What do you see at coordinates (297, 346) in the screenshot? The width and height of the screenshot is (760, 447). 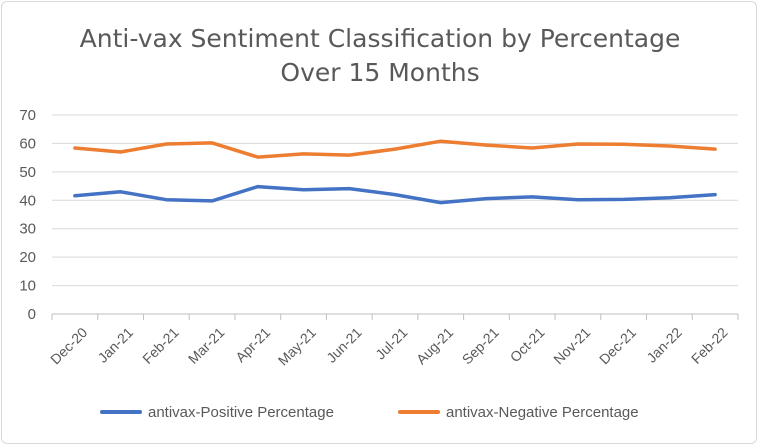 I see `x-tick-label: May-21` at bounding box center [297, 346].